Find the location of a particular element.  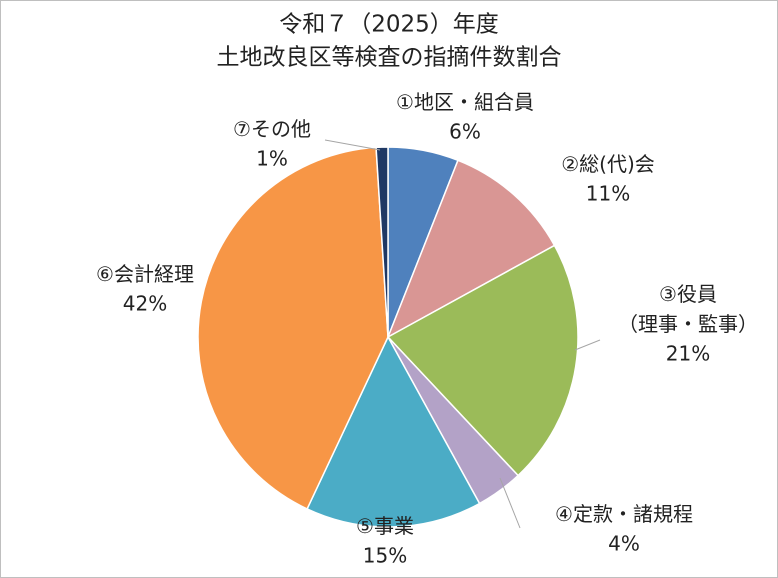

category-label: ⑦その他 is located at coordinates (272, 129).